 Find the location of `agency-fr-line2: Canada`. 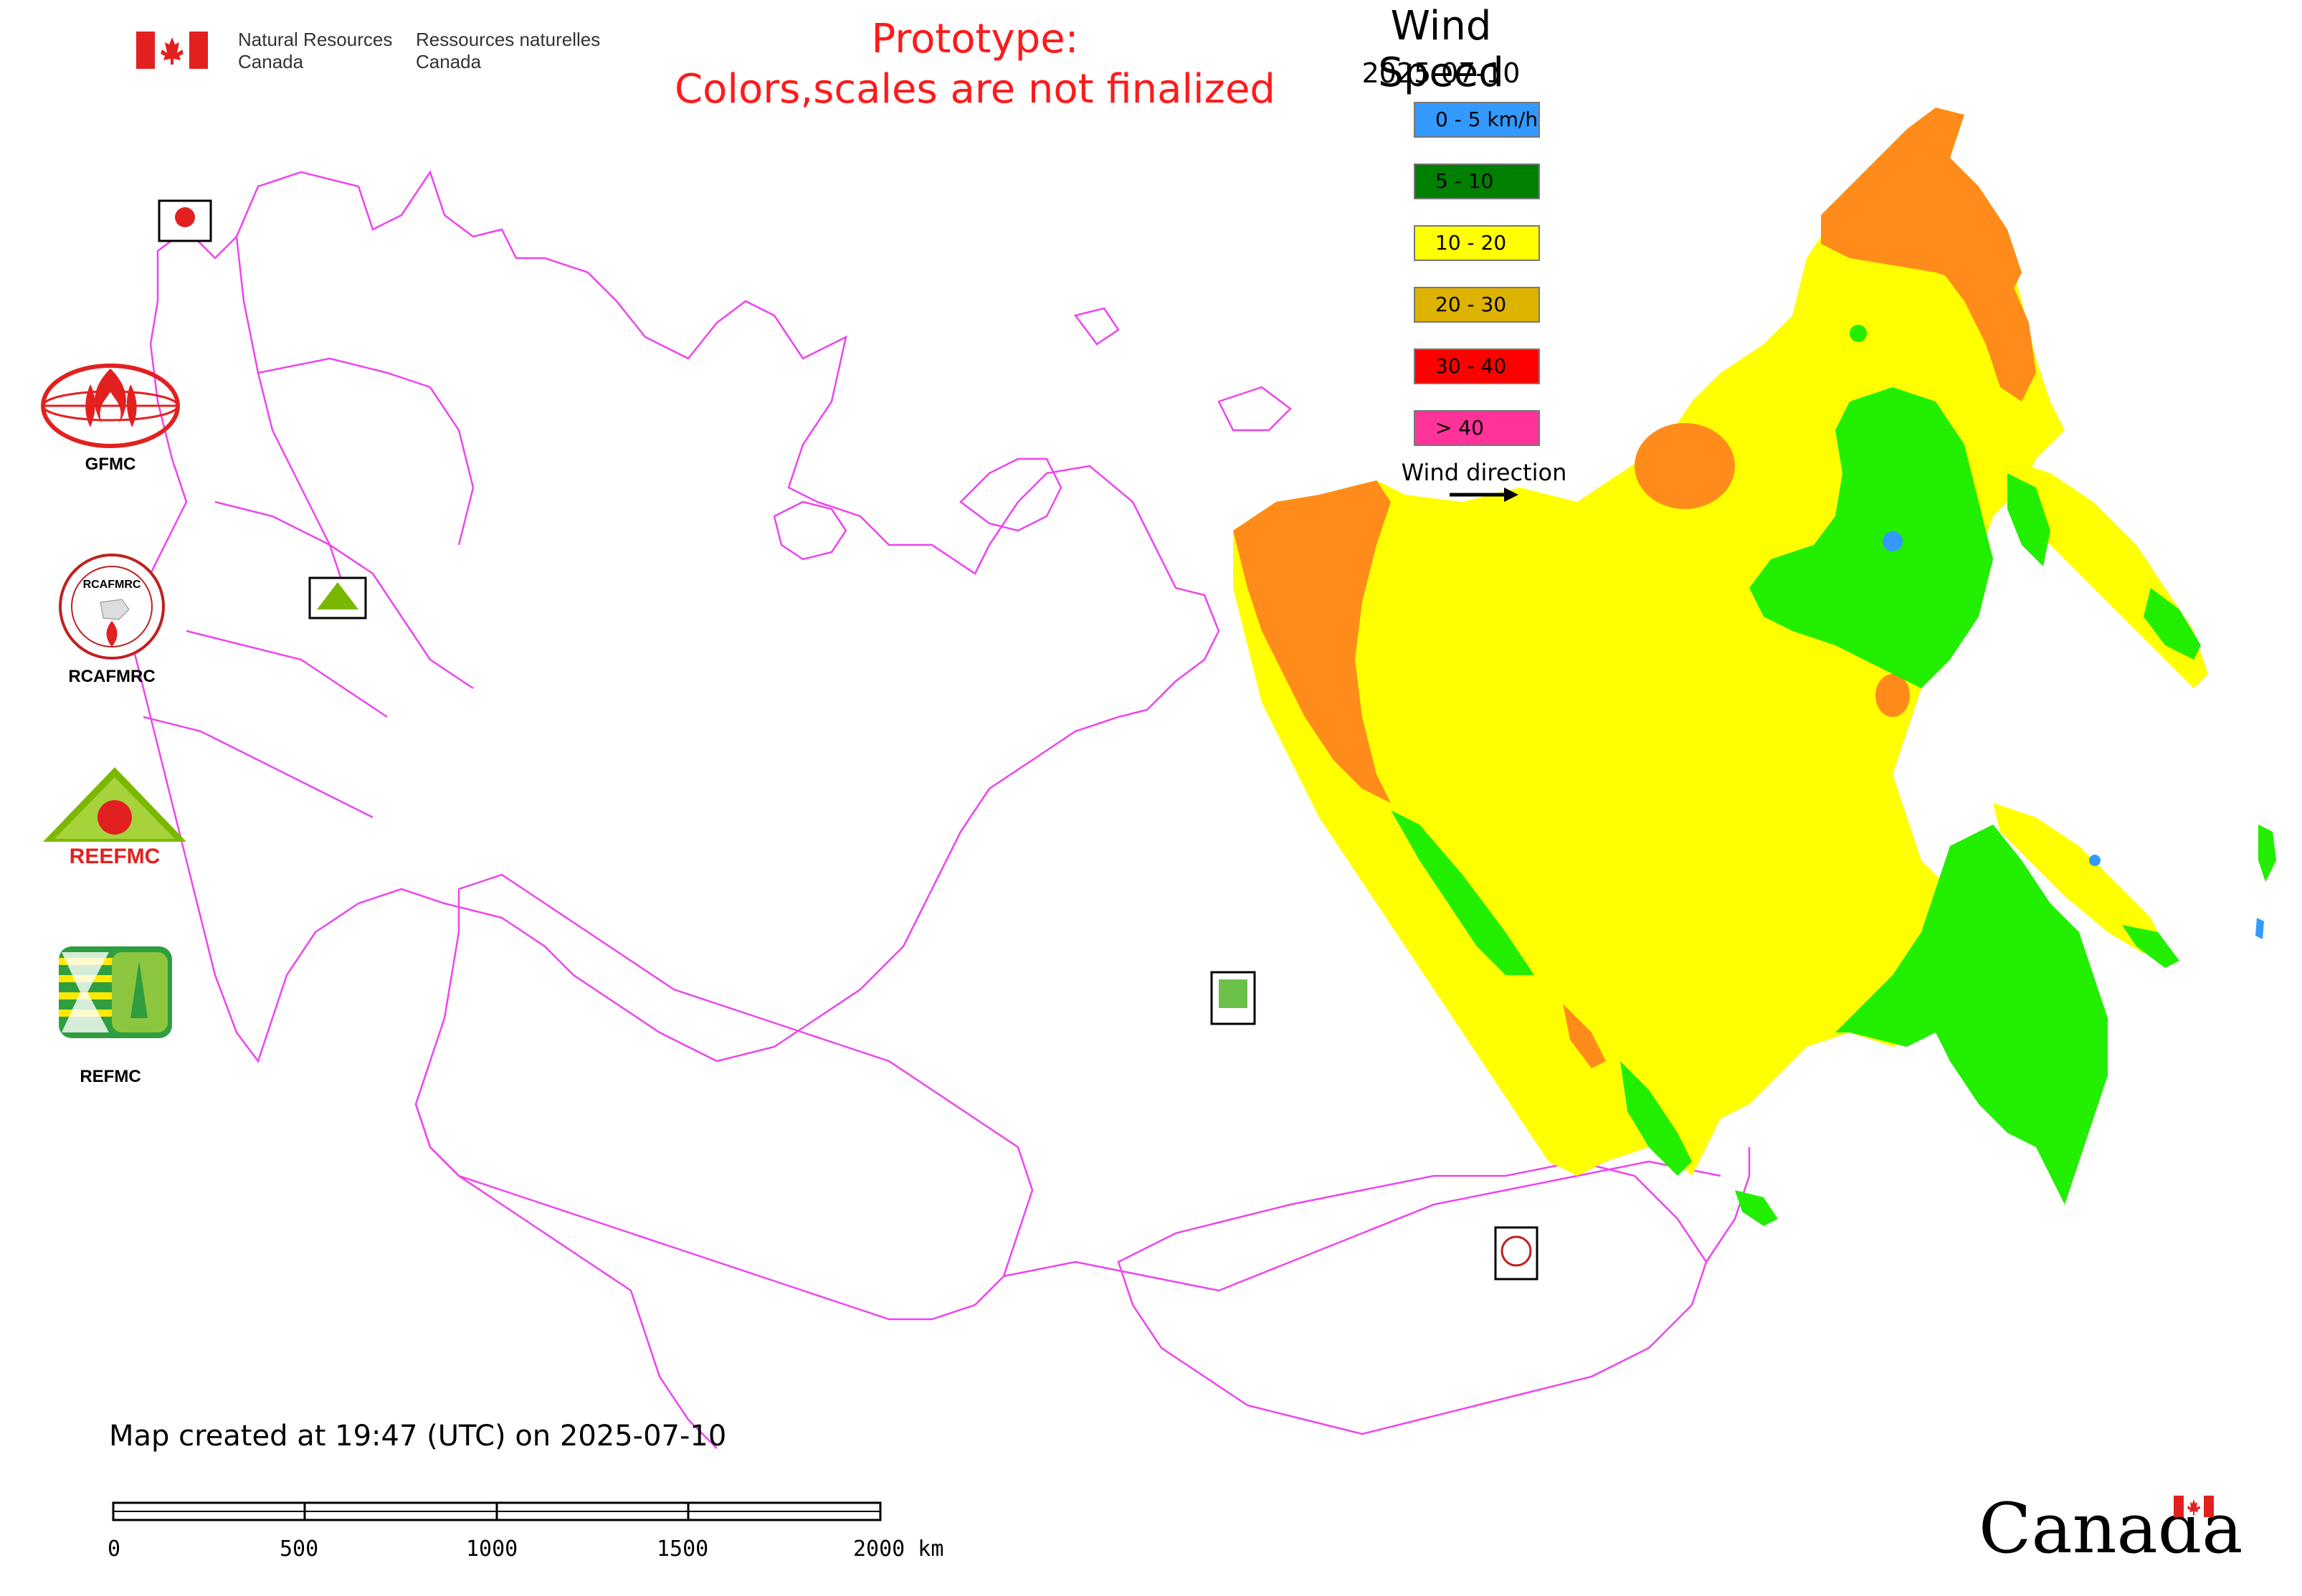

agency-fr-line2: Canada is located at coordinates (449, 61).